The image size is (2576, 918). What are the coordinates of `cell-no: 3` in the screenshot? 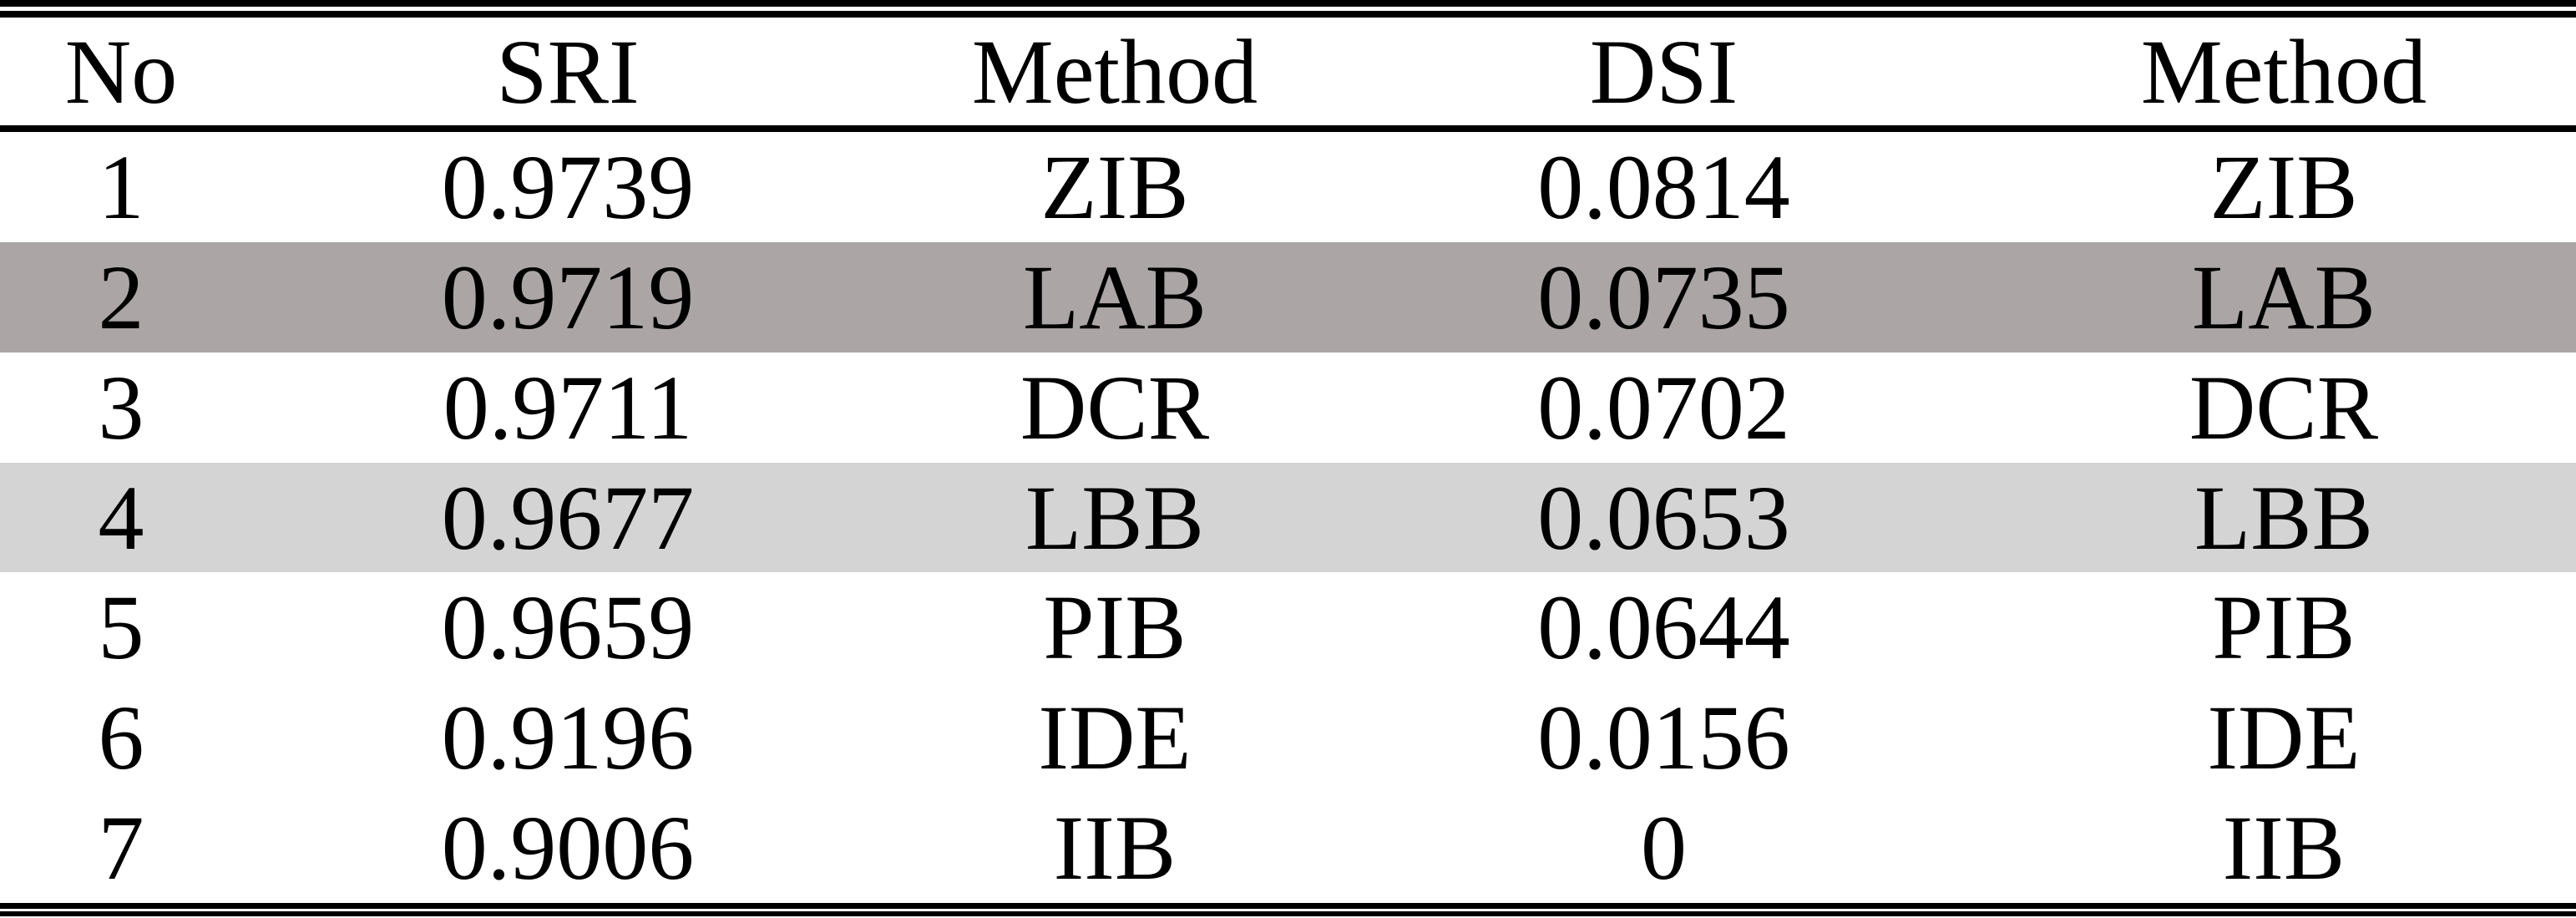 It's located at (121, 407).